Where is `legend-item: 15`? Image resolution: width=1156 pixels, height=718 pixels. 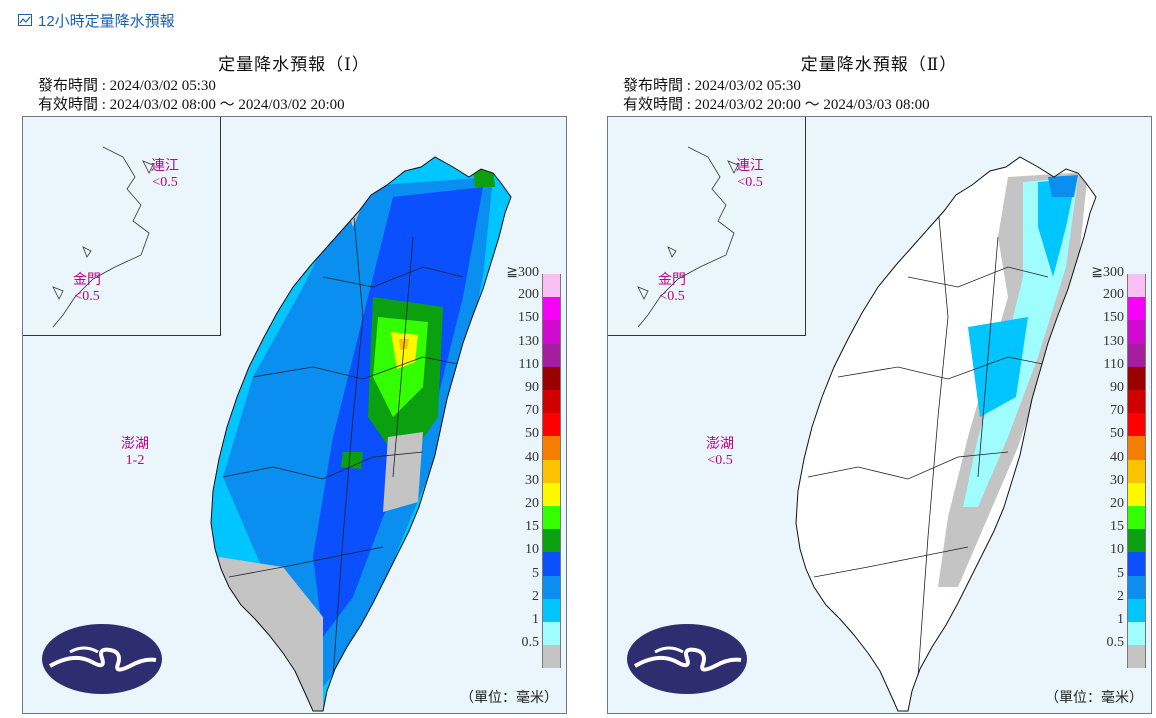
legend-item: 15 is located at coordinates (526, 536).